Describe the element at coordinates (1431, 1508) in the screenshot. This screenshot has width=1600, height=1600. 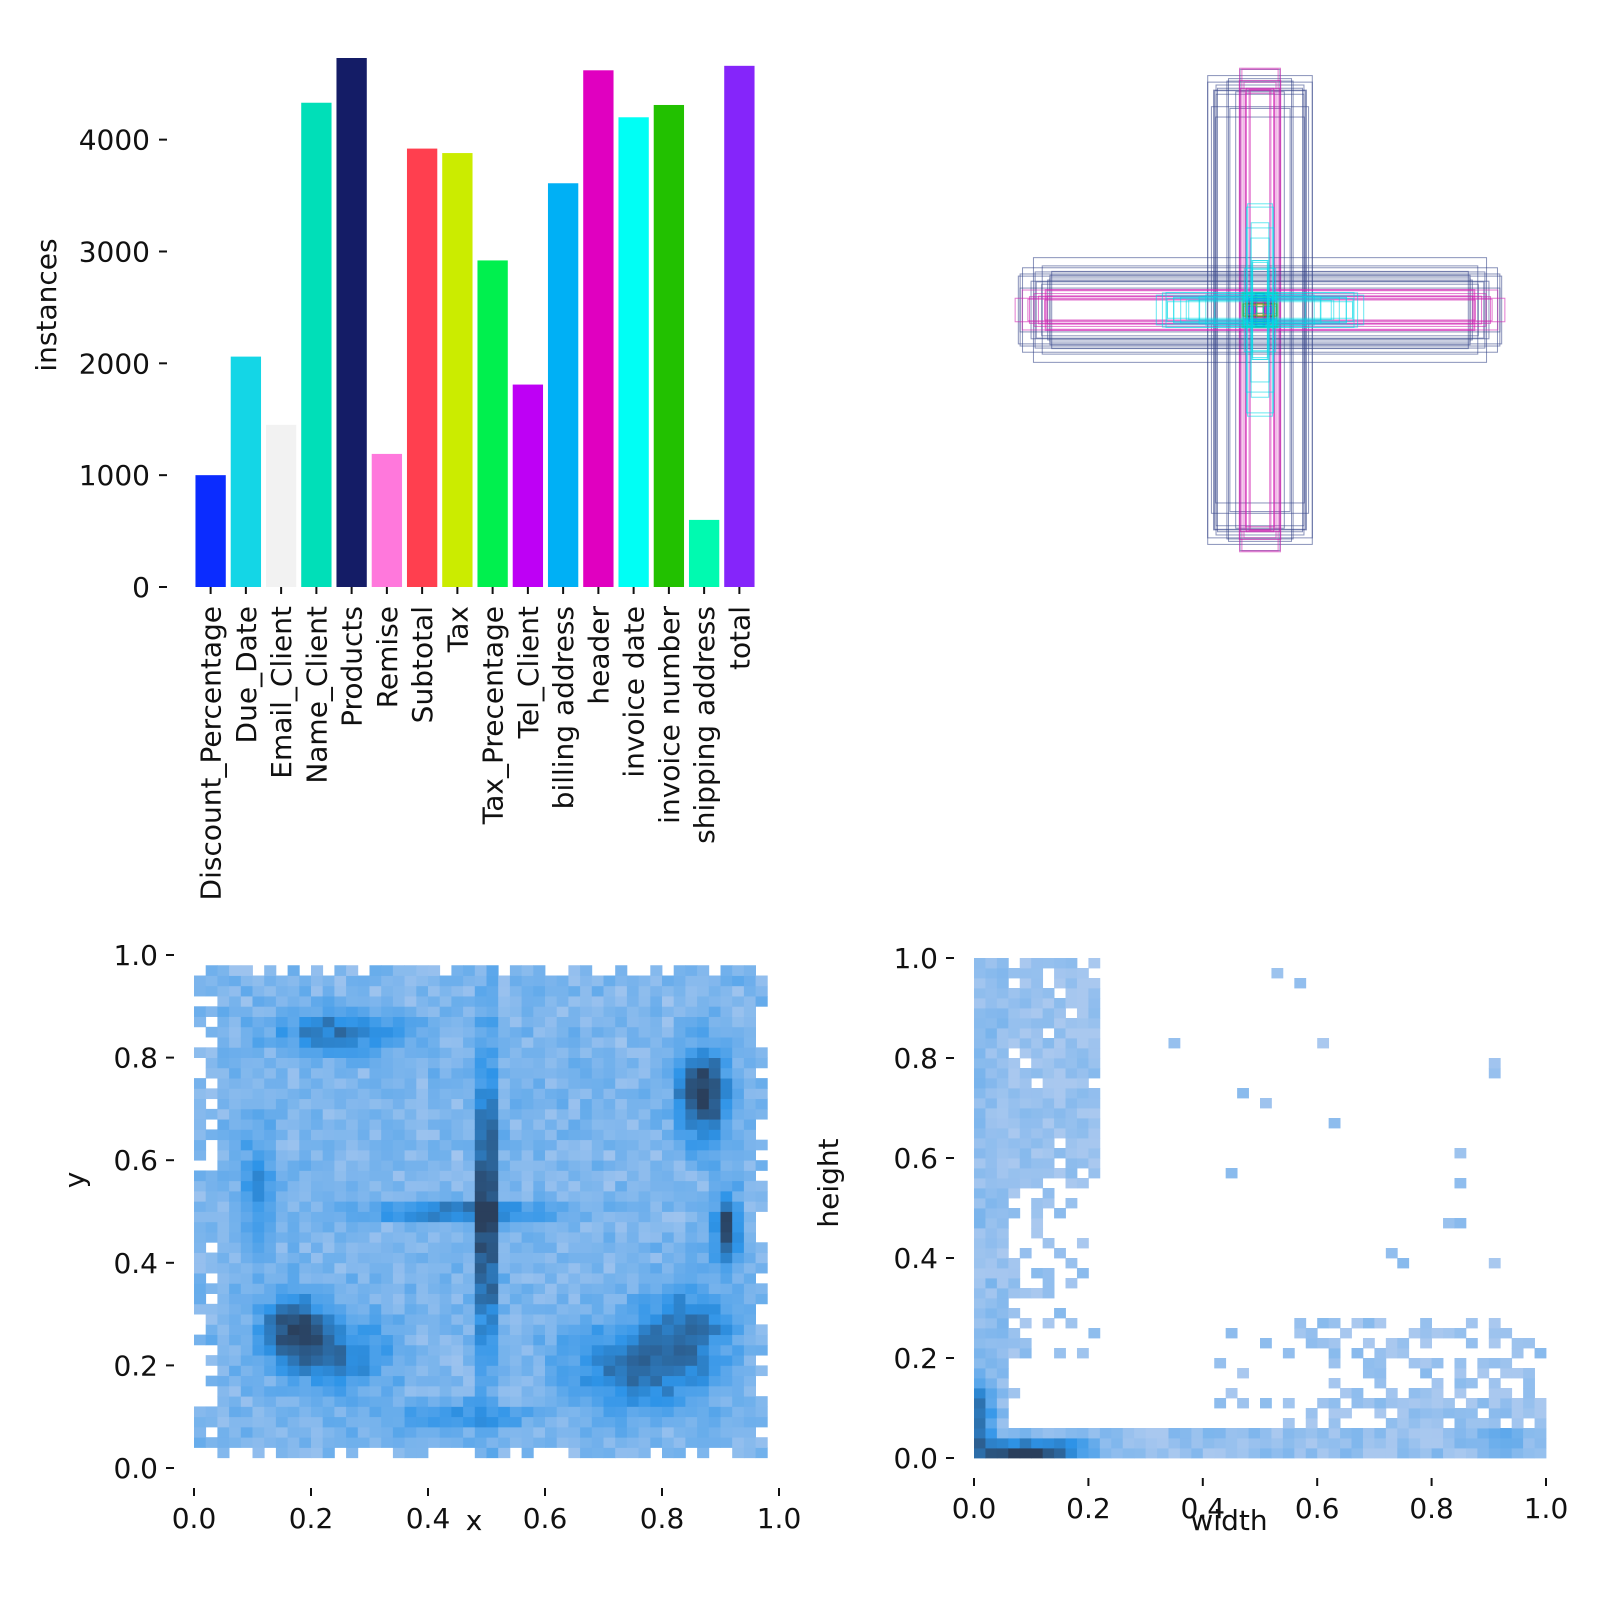
I see `x-tick-label: 0.8` at that location.